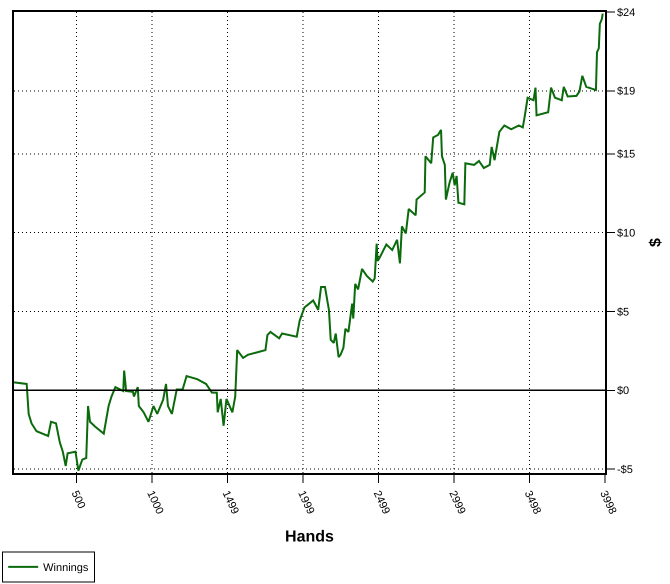 This screenshot has height=584, width=670. I want to click on y-axis-title: $, so click(656, 242).